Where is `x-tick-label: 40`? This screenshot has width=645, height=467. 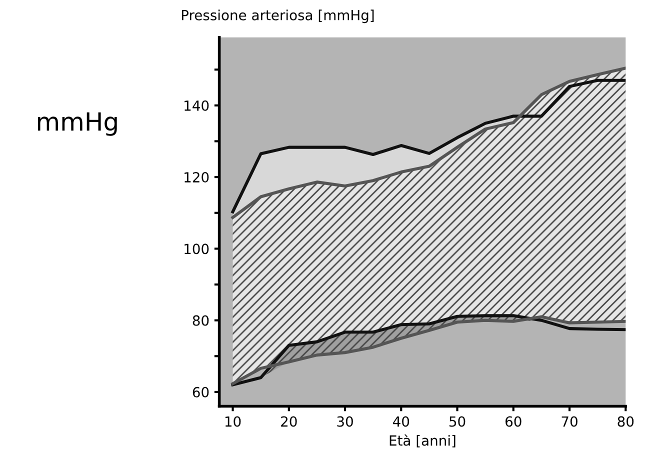
x-tick-label: 40 is located at coordinates (401, 421).